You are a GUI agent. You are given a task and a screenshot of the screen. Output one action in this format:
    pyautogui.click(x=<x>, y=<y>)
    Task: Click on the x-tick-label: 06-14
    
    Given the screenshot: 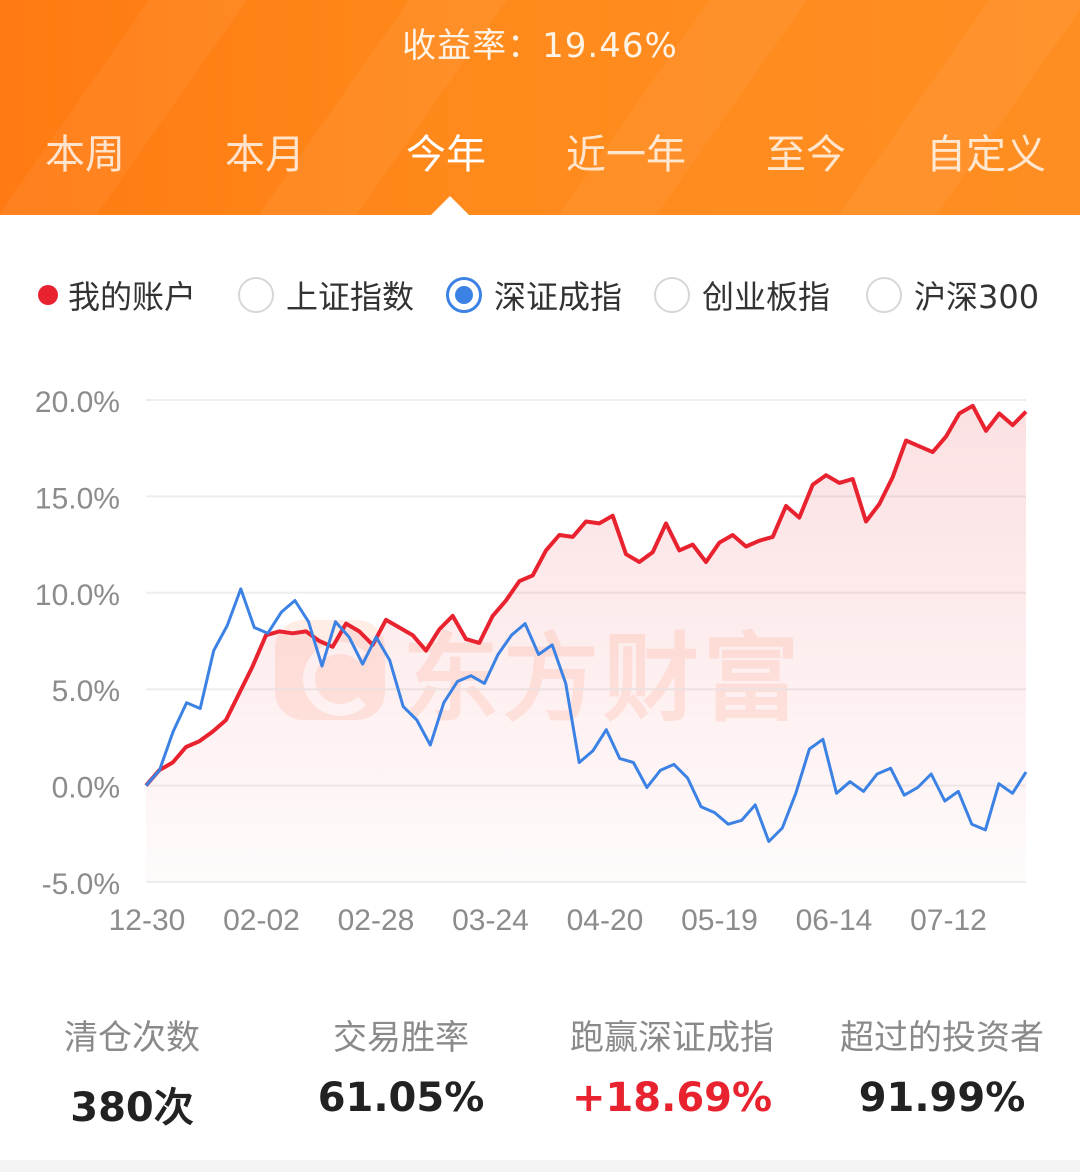 What is the action you would take?
    pyautogui.click(x=834, y=920)
    